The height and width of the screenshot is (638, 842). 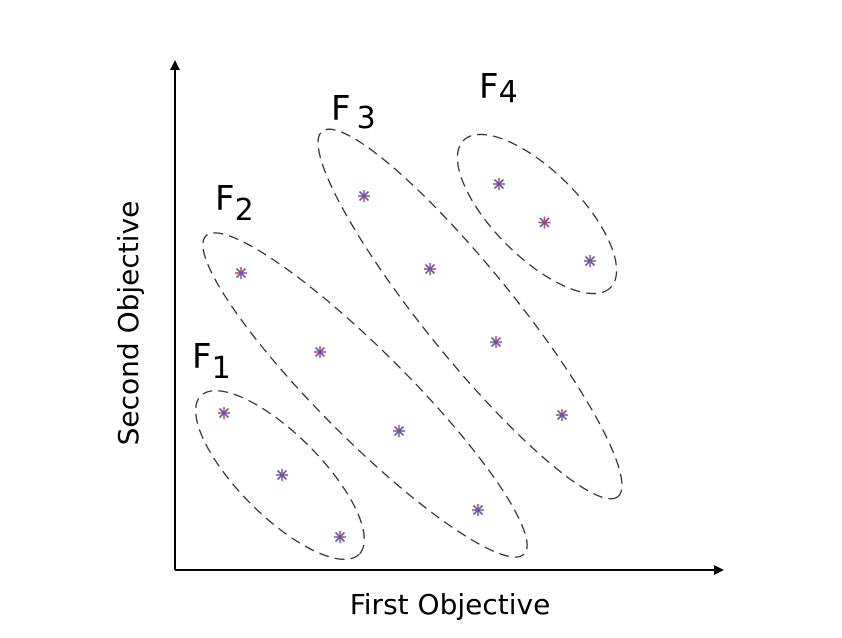 What do you see at coordinates (211, 361) in the screenshot?
I see `front-1-label: F1` at bounding box center [211, 361].